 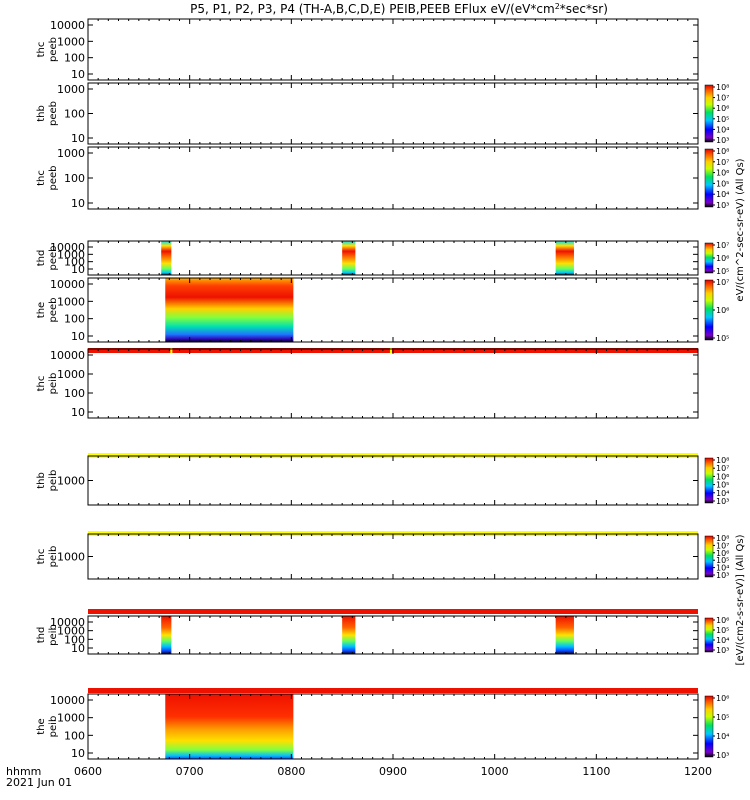 I want to click on x-tick-label: 1000, so click(x=495, y=771).